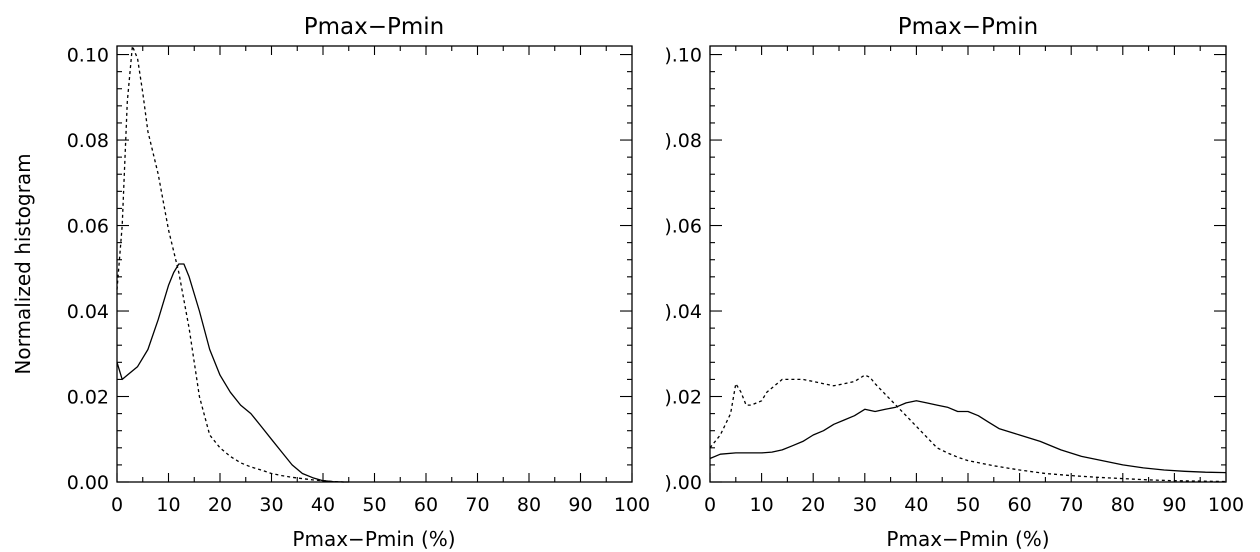 The image size is (1260, 552). Describe the element at coordinates (88, 141) in the screenshot. I see `left-y-tick-label: 0.08` at that location.